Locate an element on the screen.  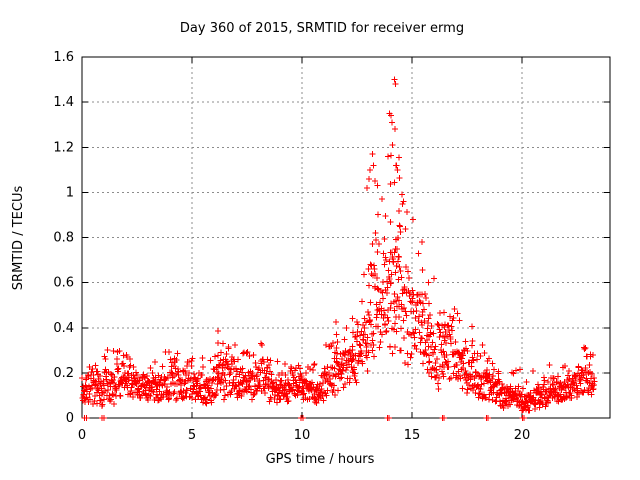
x-tick-label: 15 is located at coordinates (412, 435).